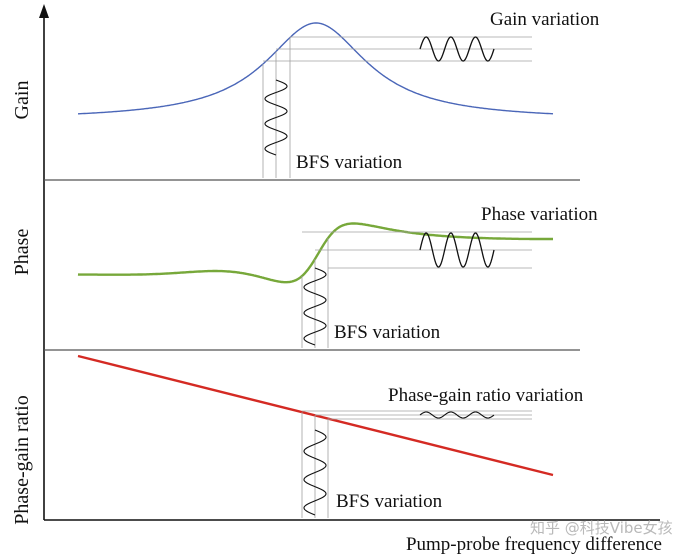 The image size is (676, 557). Describe the element at coordinates (534, 544) in the screenshot. I see `x-axis-label: Pump-probe frequency difference` at that location.